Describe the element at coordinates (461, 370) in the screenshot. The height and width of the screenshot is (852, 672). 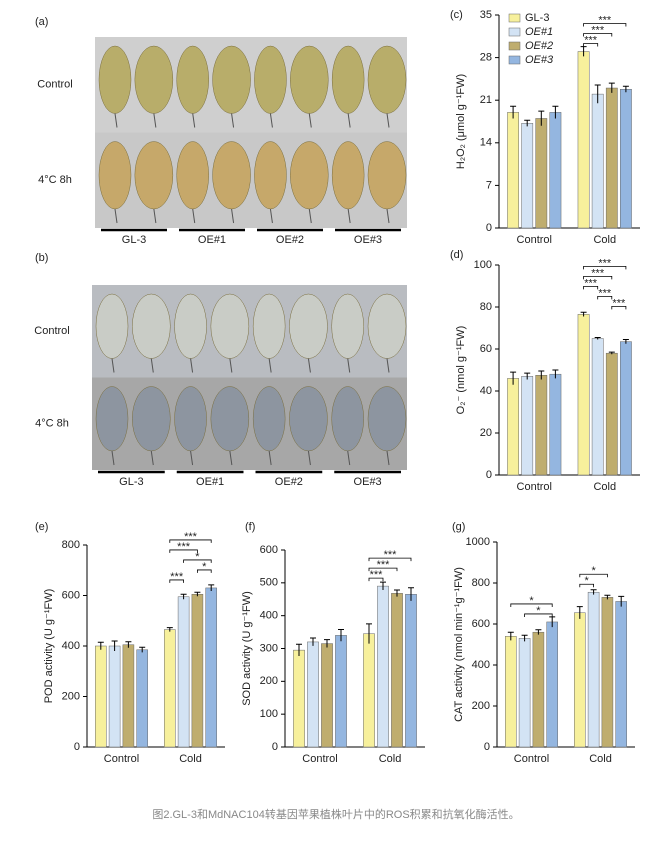
I see `y-axis-label: O₂⁻ (nmol g⁻¹FW)` at that location.